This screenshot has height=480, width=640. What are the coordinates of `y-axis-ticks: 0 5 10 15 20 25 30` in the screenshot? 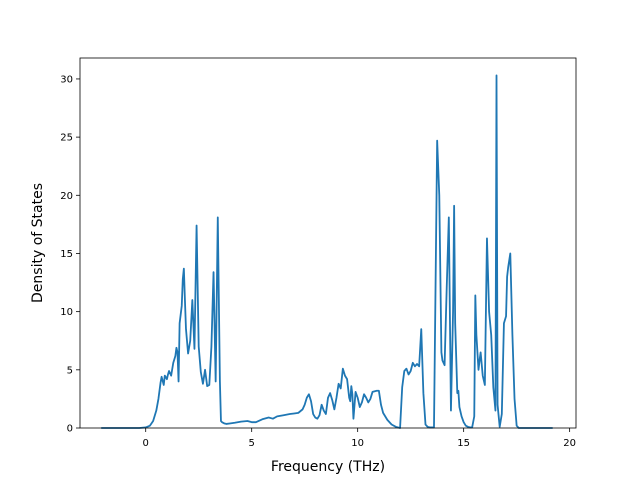 It's located at (70, 254).